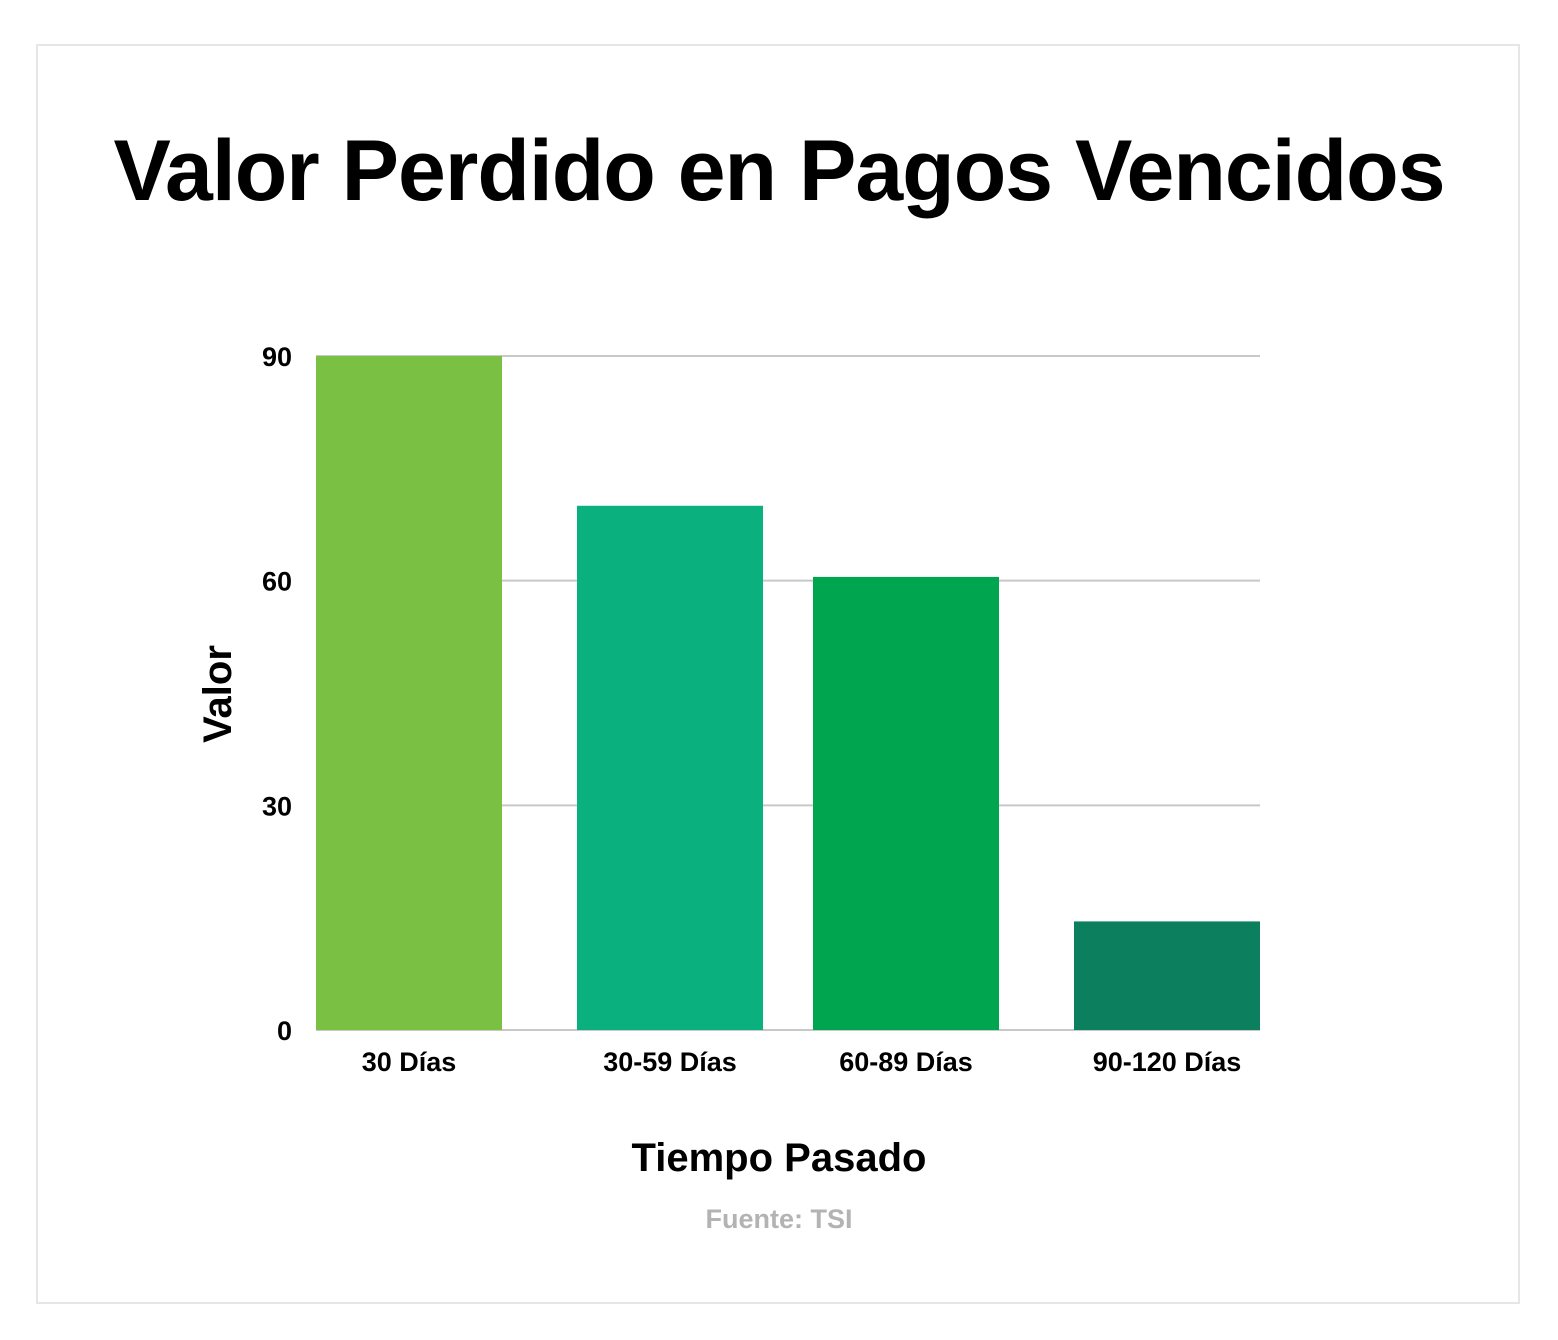 This screenshot has width=1558, height=1340. Describe the element at coordinates (906, 1062) in the screenshot. I see `x-tick-label: 60-89 Días` at that location.